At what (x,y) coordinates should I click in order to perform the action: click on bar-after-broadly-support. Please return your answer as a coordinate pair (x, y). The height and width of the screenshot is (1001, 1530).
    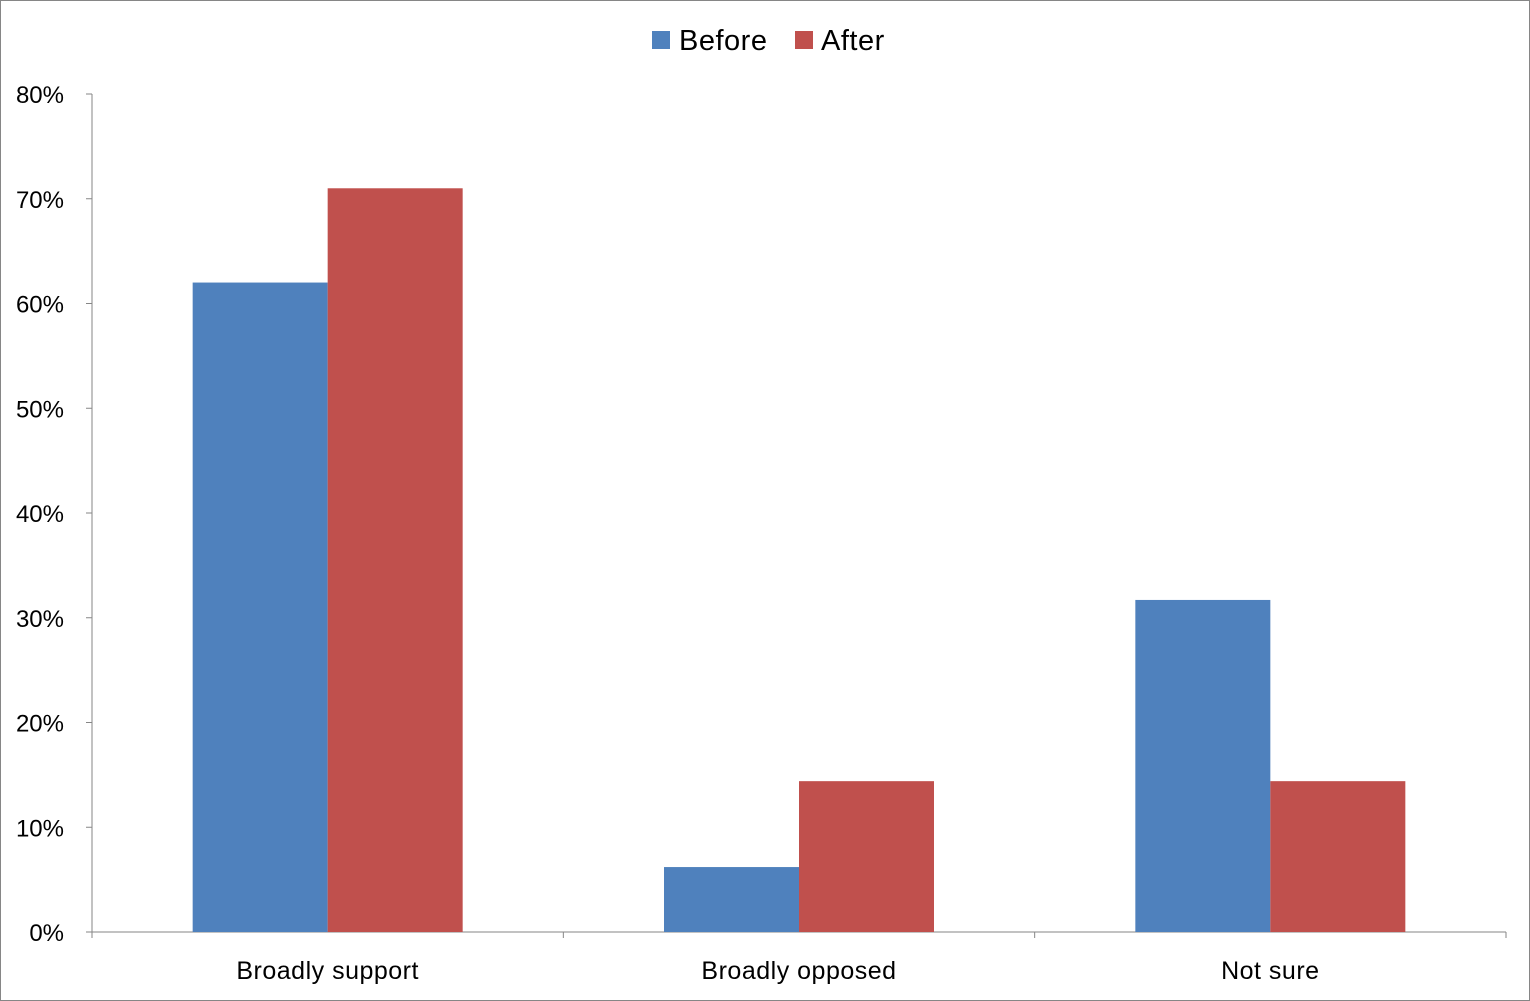
    Looking at the image, I should click on (395, 560).